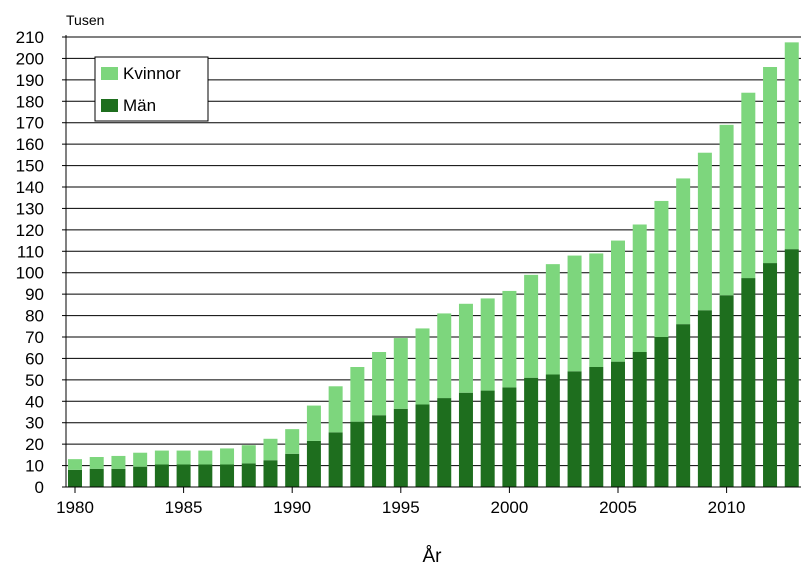  Describe the element at coordinates (30, 273) in the screenshot. I see `y-tick-label-100: 100` at that location.